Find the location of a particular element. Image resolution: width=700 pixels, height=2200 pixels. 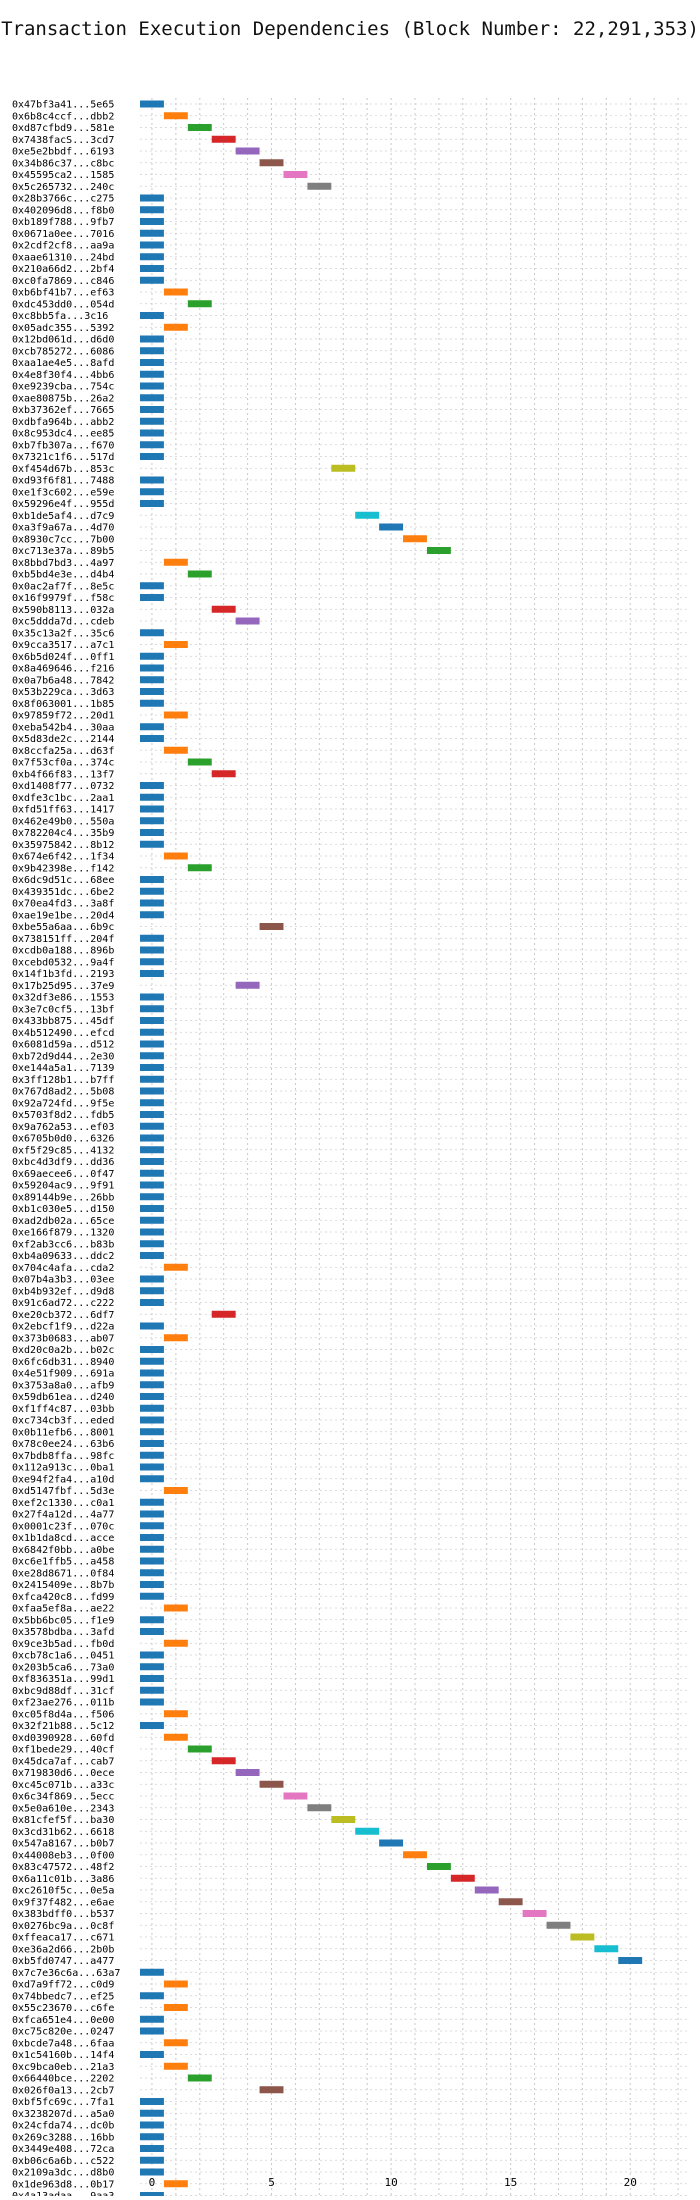

y-tick-label: 0x373b0683...ab07 is located at coordinates (63, 1338).